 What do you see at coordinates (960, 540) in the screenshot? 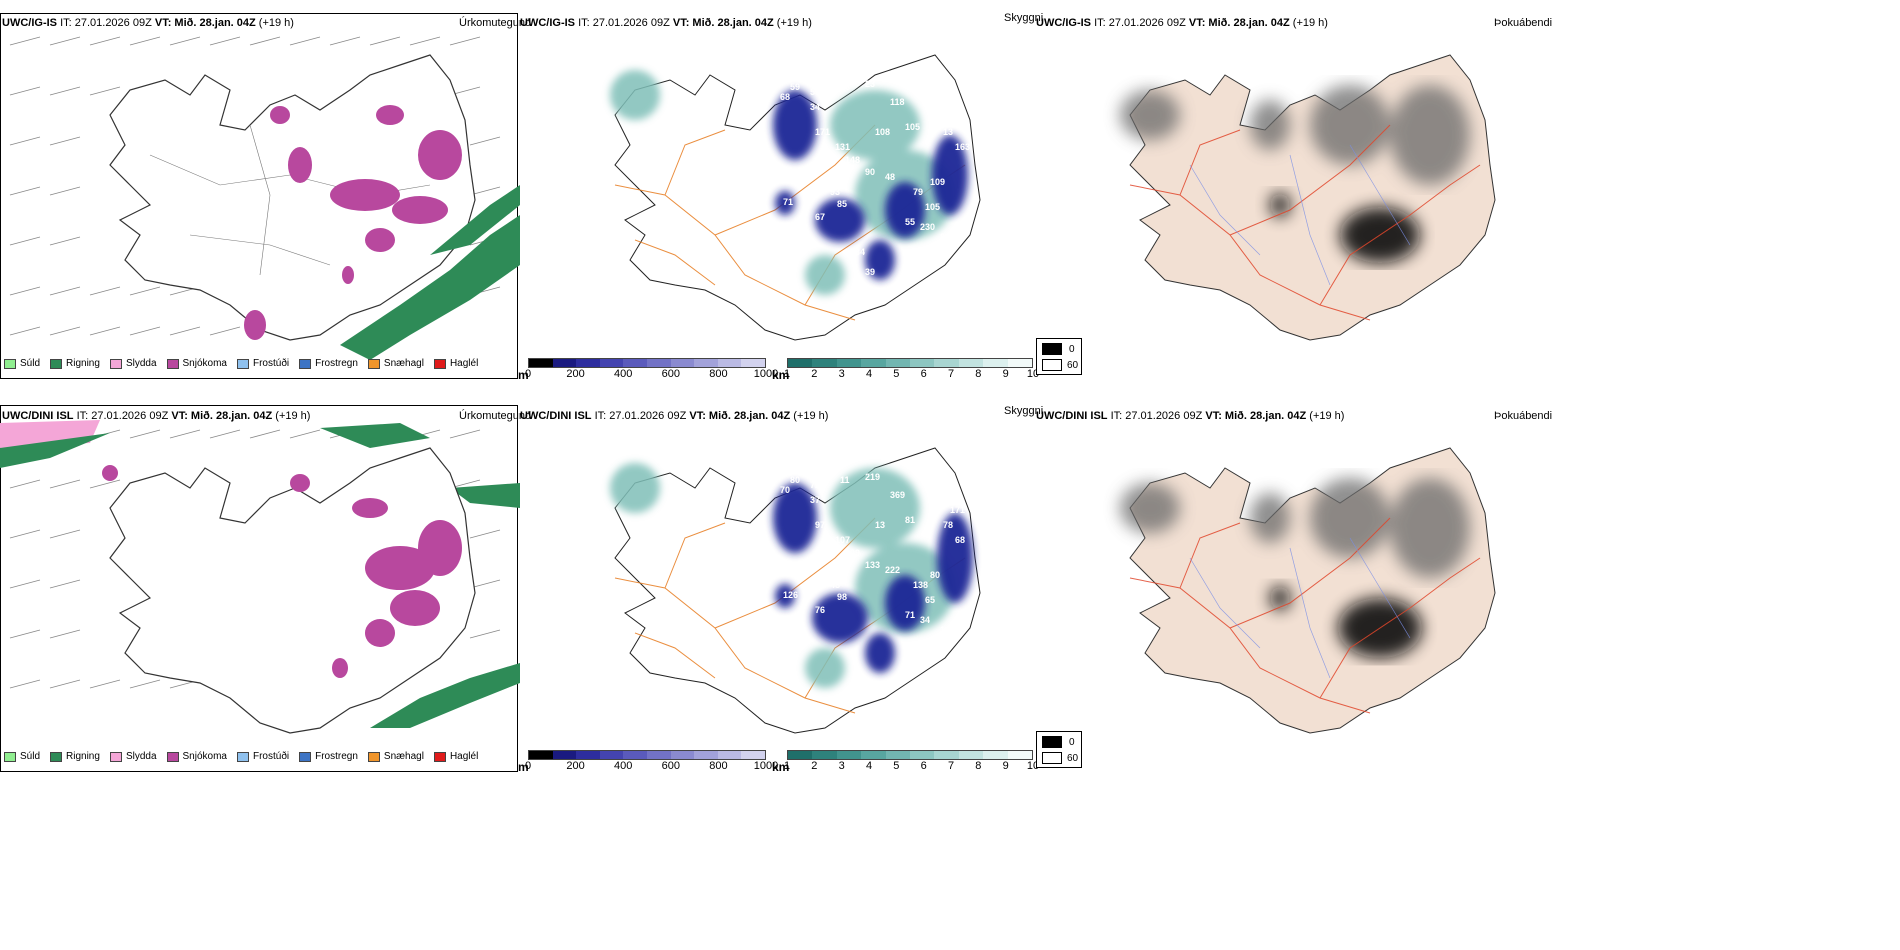
I see `cloud-base-label: 68` at bounding box center [960, 540].